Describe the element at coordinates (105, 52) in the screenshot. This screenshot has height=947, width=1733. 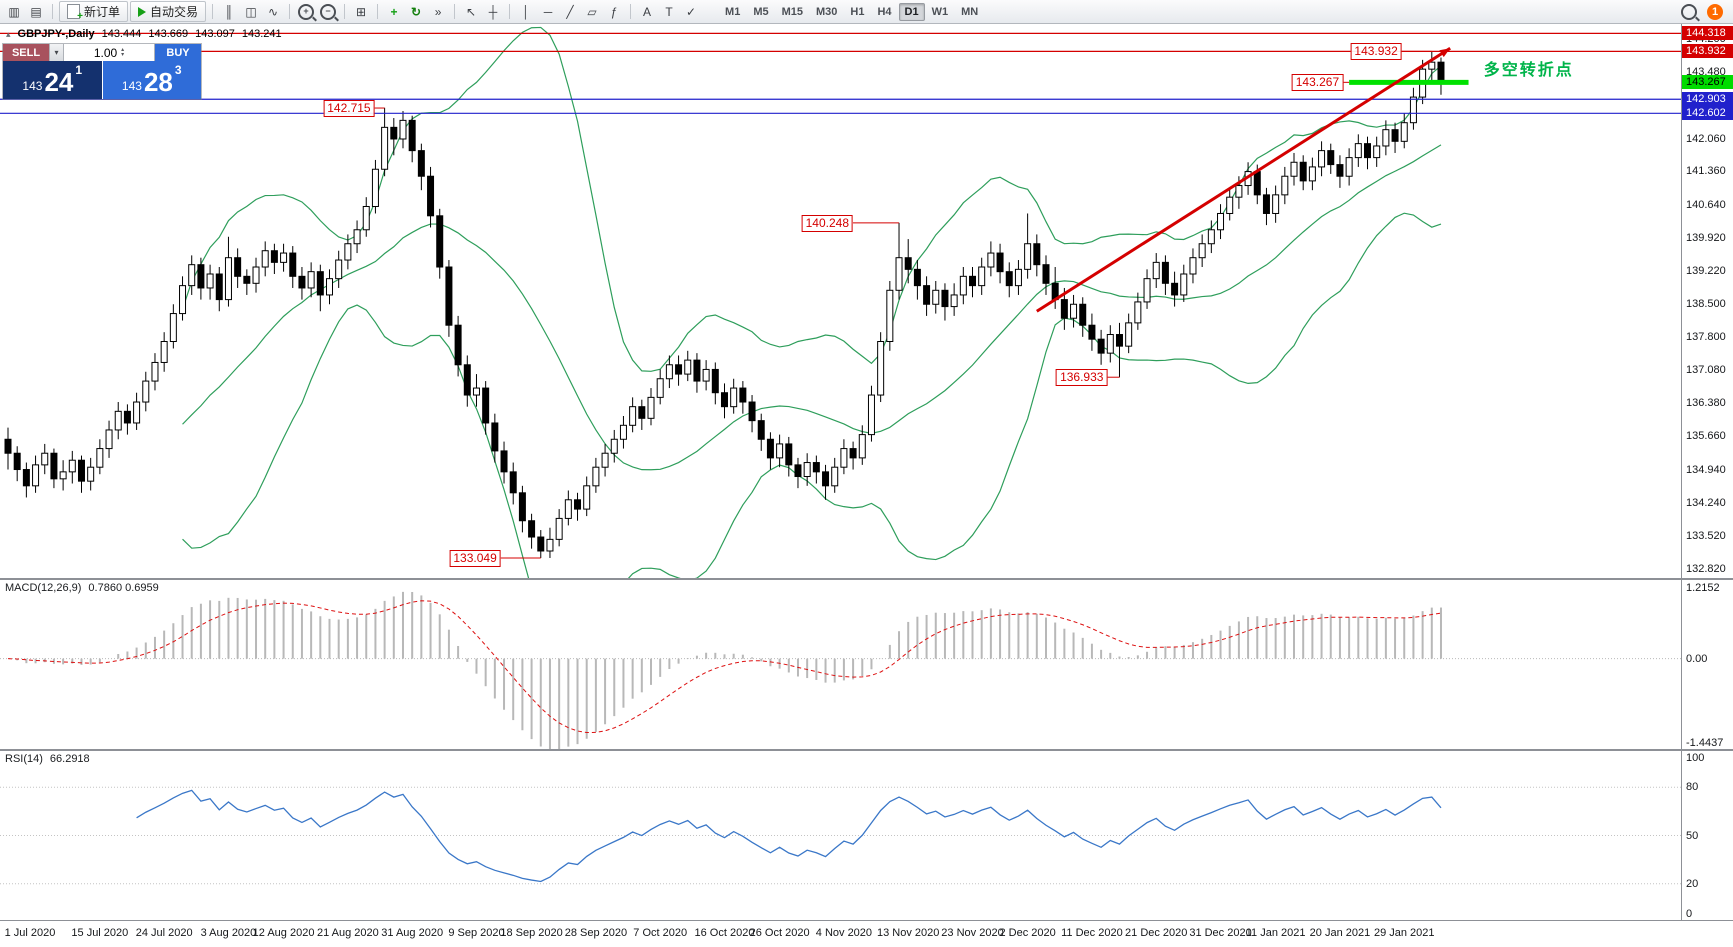
I see `lot-size-value: 1.00` at that location.